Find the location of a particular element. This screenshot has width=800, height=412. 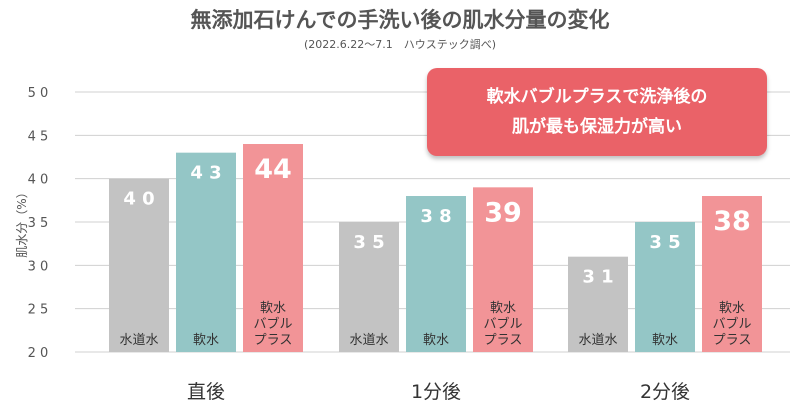

chart-subtitle: (2022.6.22〜7.1 ハウステック調べ) is located at coordinates (400, 44).